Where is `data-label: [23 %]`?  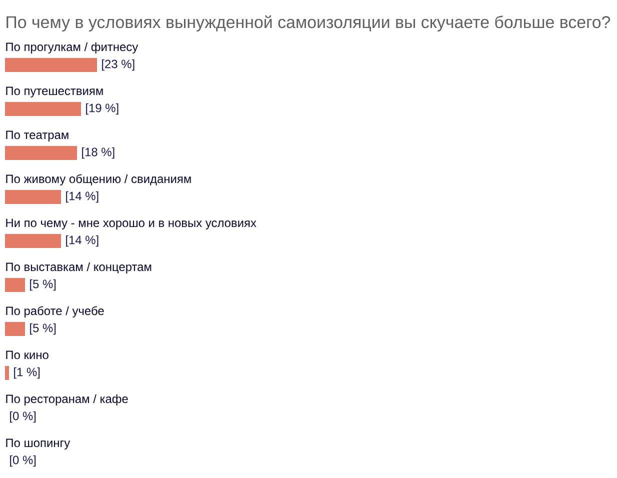 data-label: [23 %] is located at coordinates (118, 65).